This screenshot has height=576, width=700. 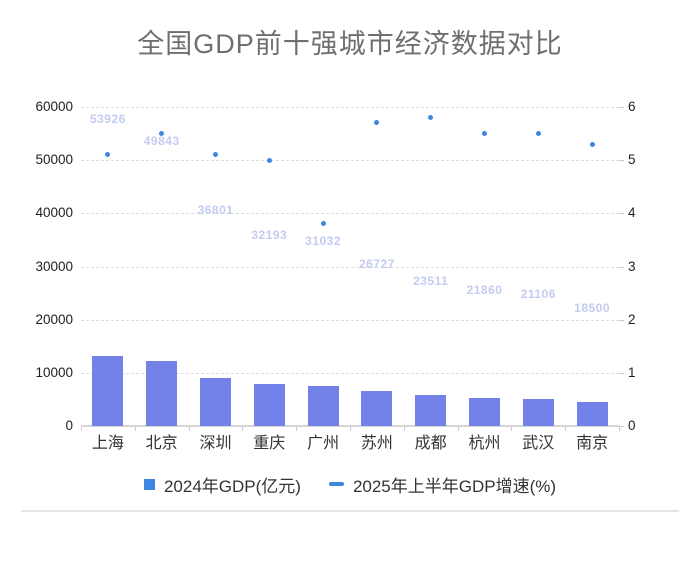 What do you see at coordinates (430, 443) in the screenshot?
I see `x-axis-label: 成都` at bounding box center [430, 443].